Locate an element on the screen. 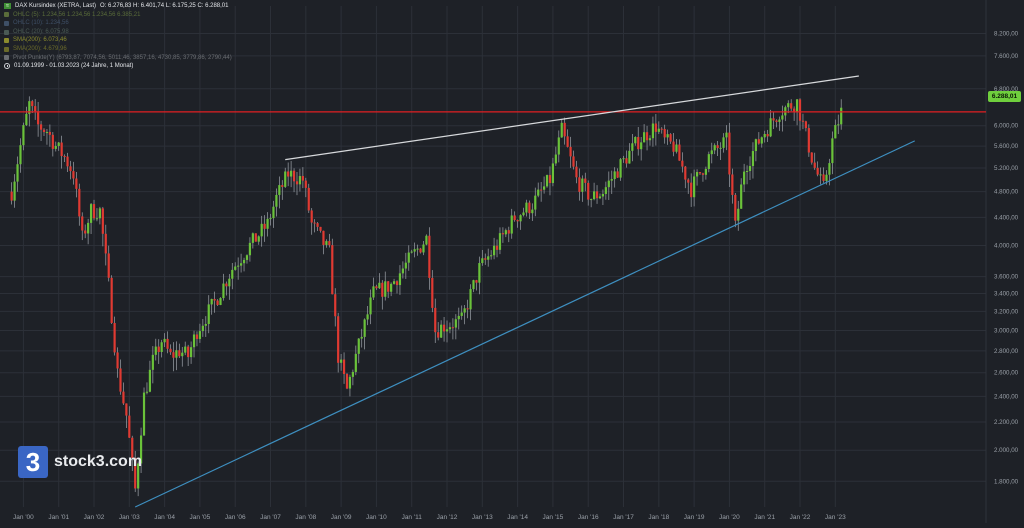 Image resolution: width=1024 pixels, height=528 pixels. indicator-legend-item: OHLC (20): 6.075,98 is located at coordinates (118, 32).